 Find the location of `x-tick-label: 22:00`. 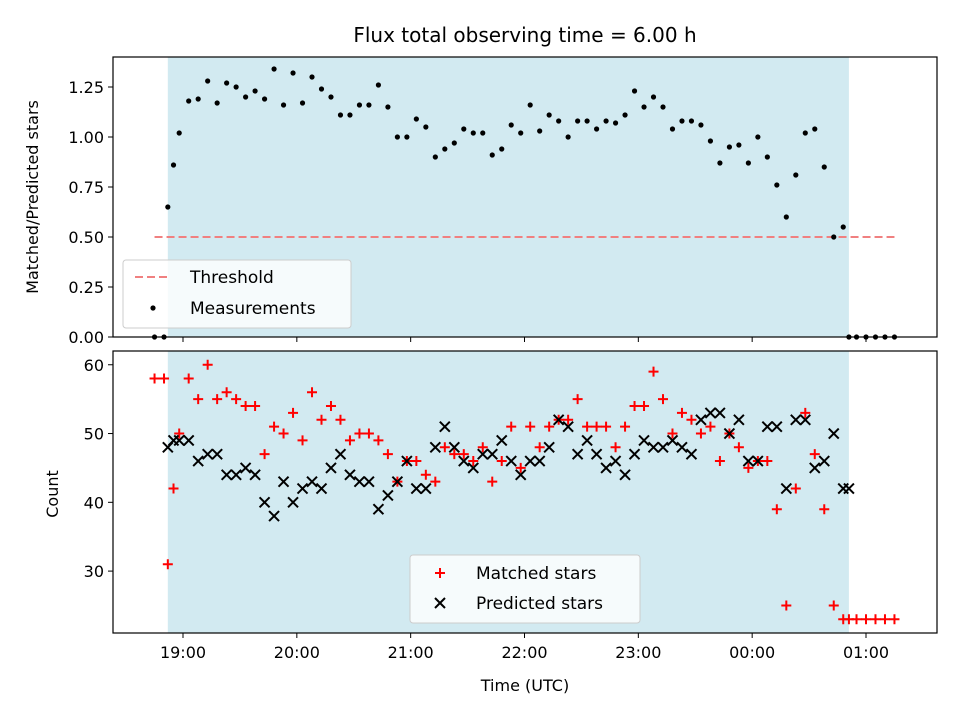

x-tick-label: 22:00 is located at coordinates (524, 652).